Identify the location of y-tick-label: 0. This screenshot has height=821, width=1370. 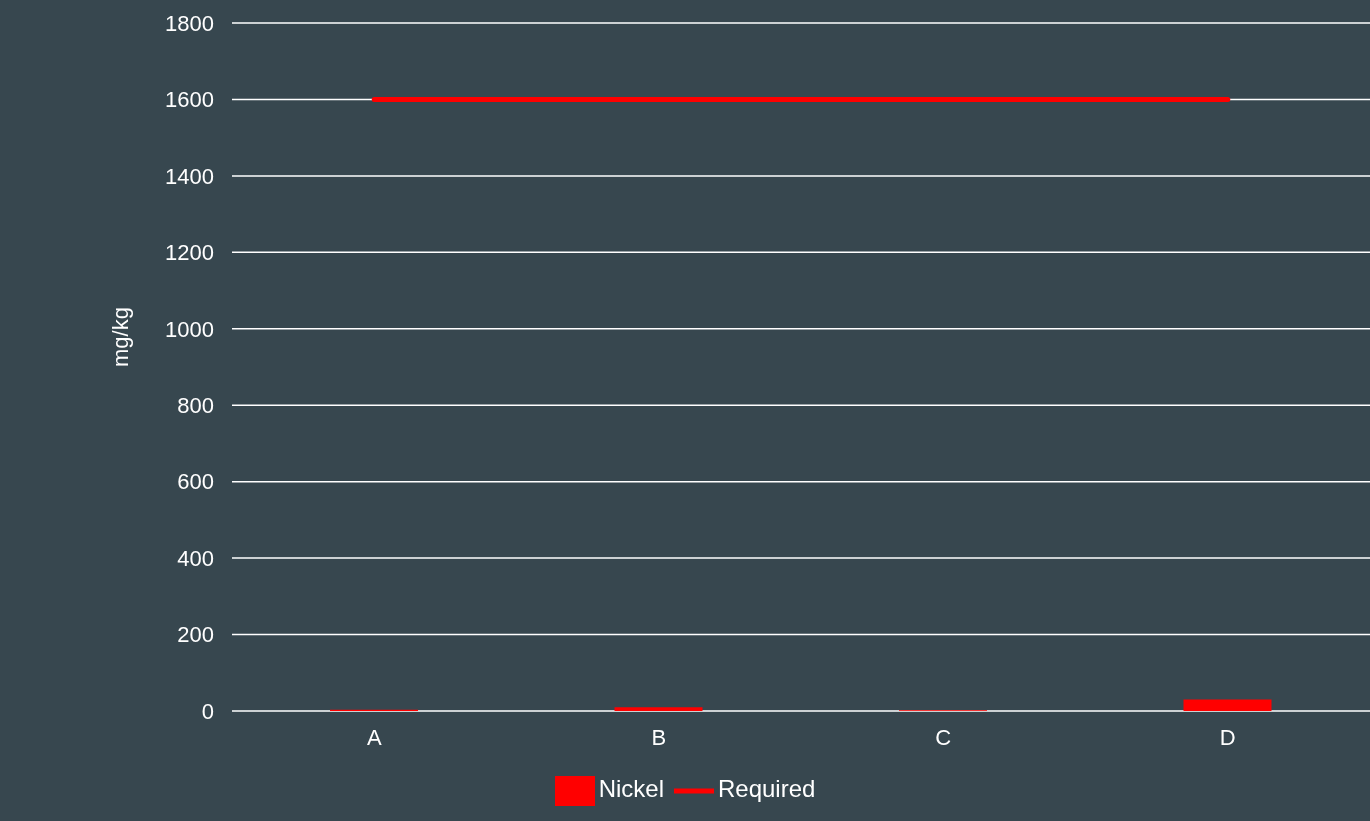
(207, 711).